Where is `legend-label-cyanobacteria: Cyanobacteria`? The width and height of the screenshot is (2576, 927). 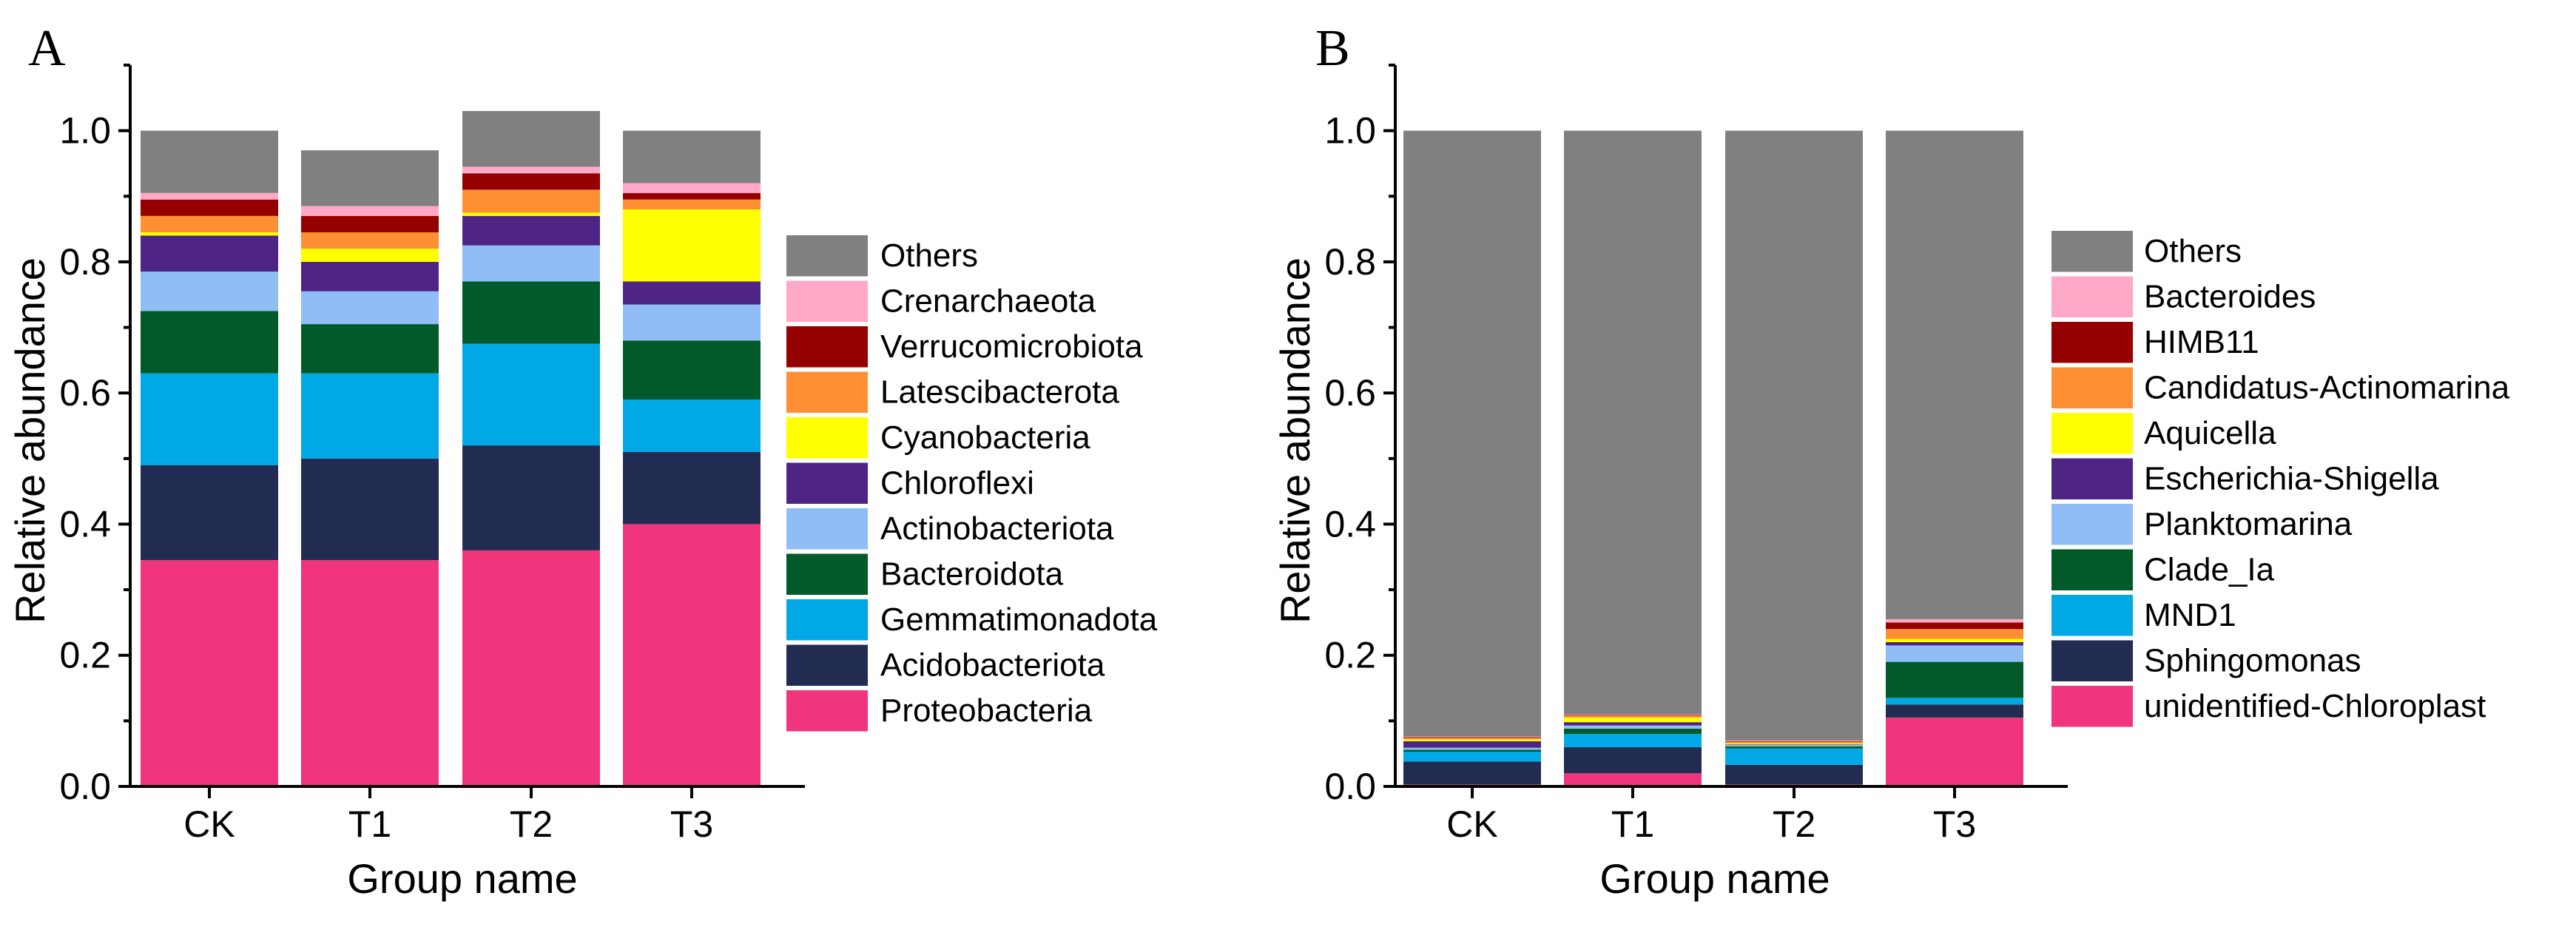 legend-label-cyanobacteria: Cyanobacteria is located at coordinates (985, 437).